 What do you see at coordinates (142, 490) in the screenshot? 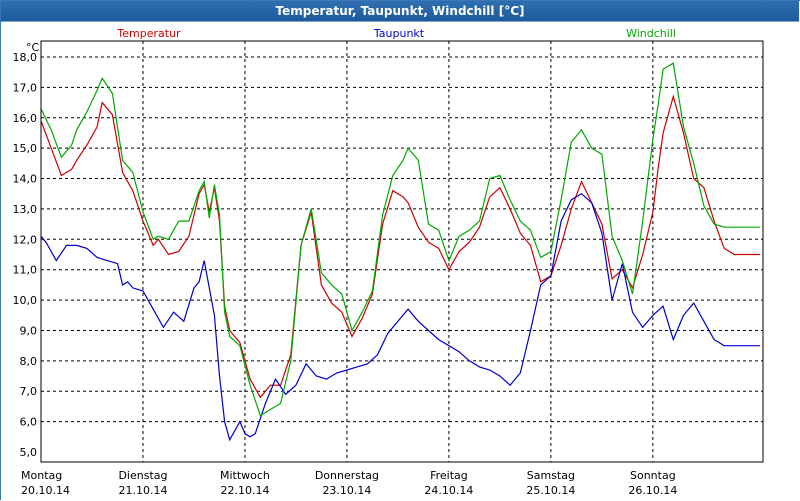
I see `x-tick-date: 21.10.14` at bounding box center [142, 490].